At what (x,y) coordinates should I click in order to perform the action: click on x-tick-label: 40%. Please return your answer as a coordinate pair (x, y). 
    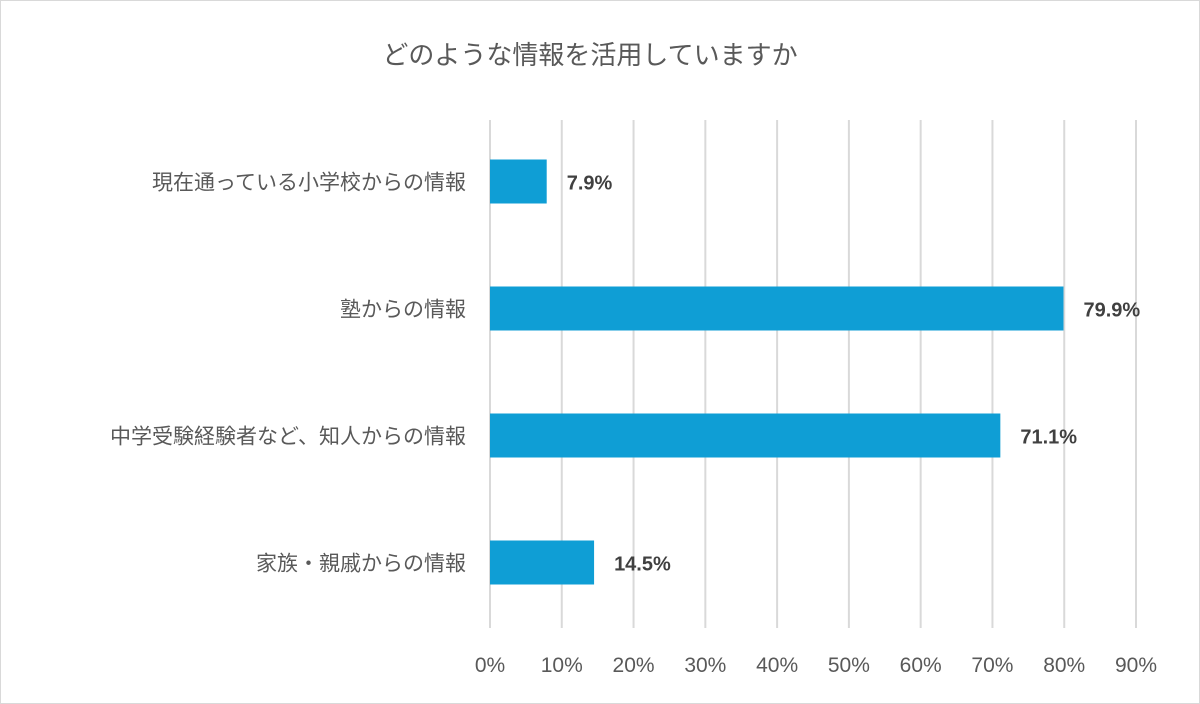
    Looking at the image, I should click on (777, 665).